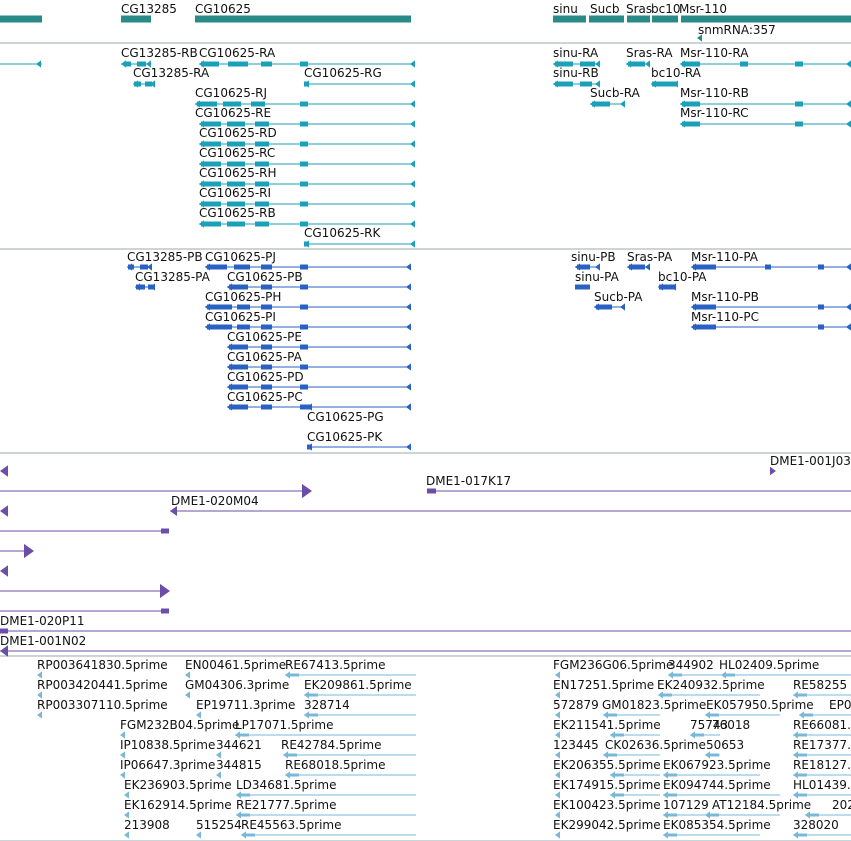 This screenshot has height=841, width=851. Describe the element at coordinates (717, 785) in the screenshot. I see `est-label: EK094744.5prime` at that location.